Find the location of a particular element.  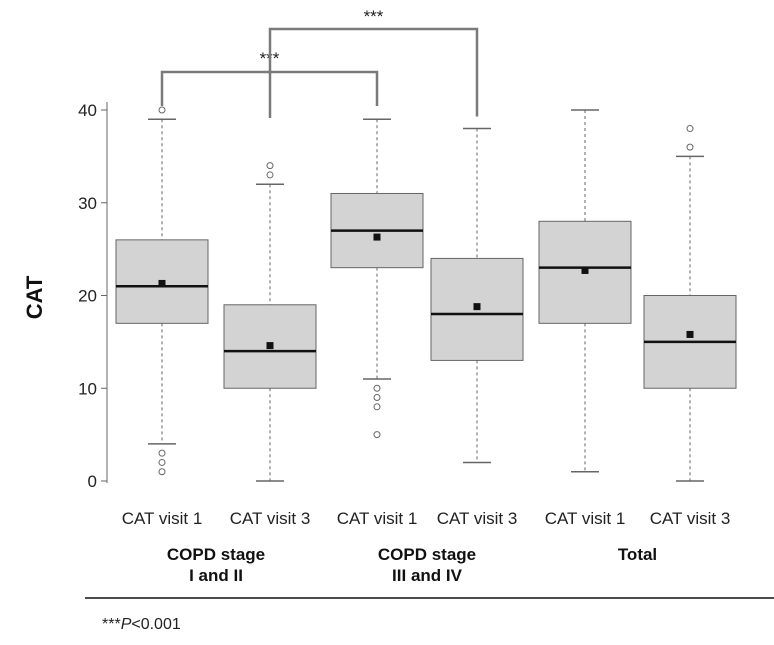

footnote-stars: *** is located at coordinates (111, 624).